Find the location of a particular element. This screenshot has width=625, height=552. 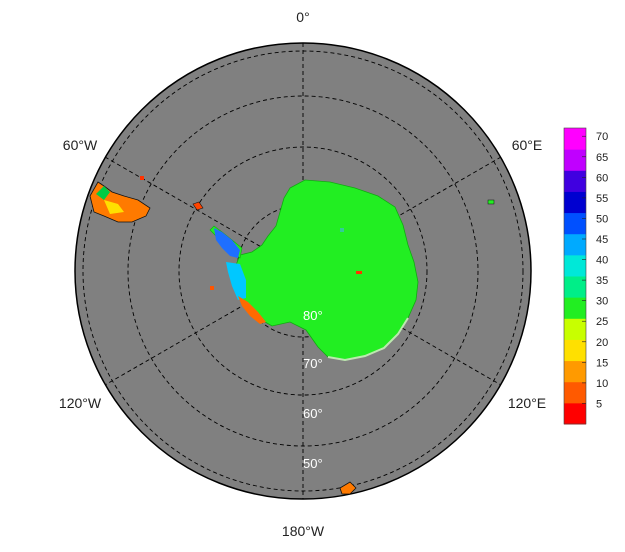

colorbar-tick-label: 35 is located at coordinates (602, 281).